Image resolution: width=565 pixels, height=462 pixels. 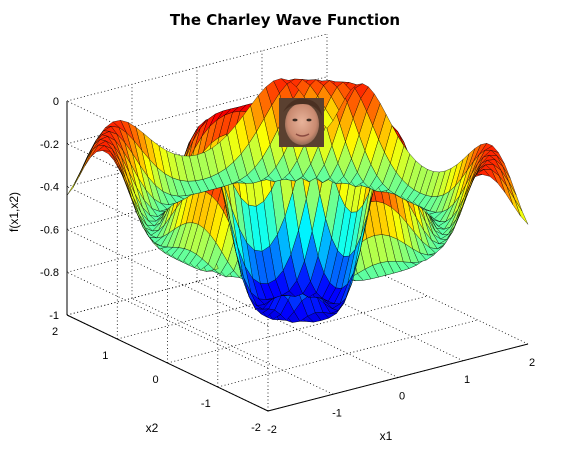 What do you see at coordinates (14, 212) in the screenshot?
I see `z-axis-label: f(x1,x2)` at bounding box center [14, 212].